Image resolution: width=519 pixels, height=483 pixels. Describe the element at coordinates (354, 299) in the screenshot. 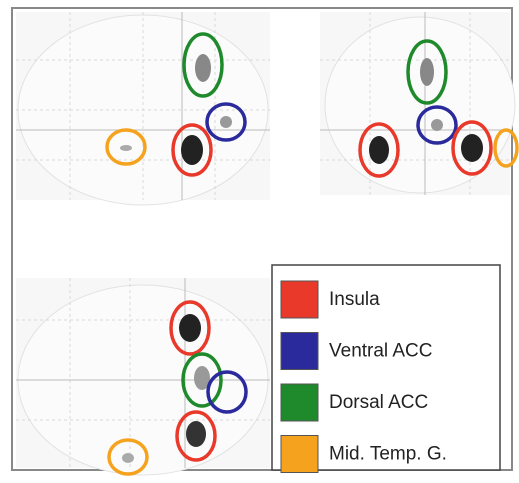

I see `legend-label: Insula` at that location.